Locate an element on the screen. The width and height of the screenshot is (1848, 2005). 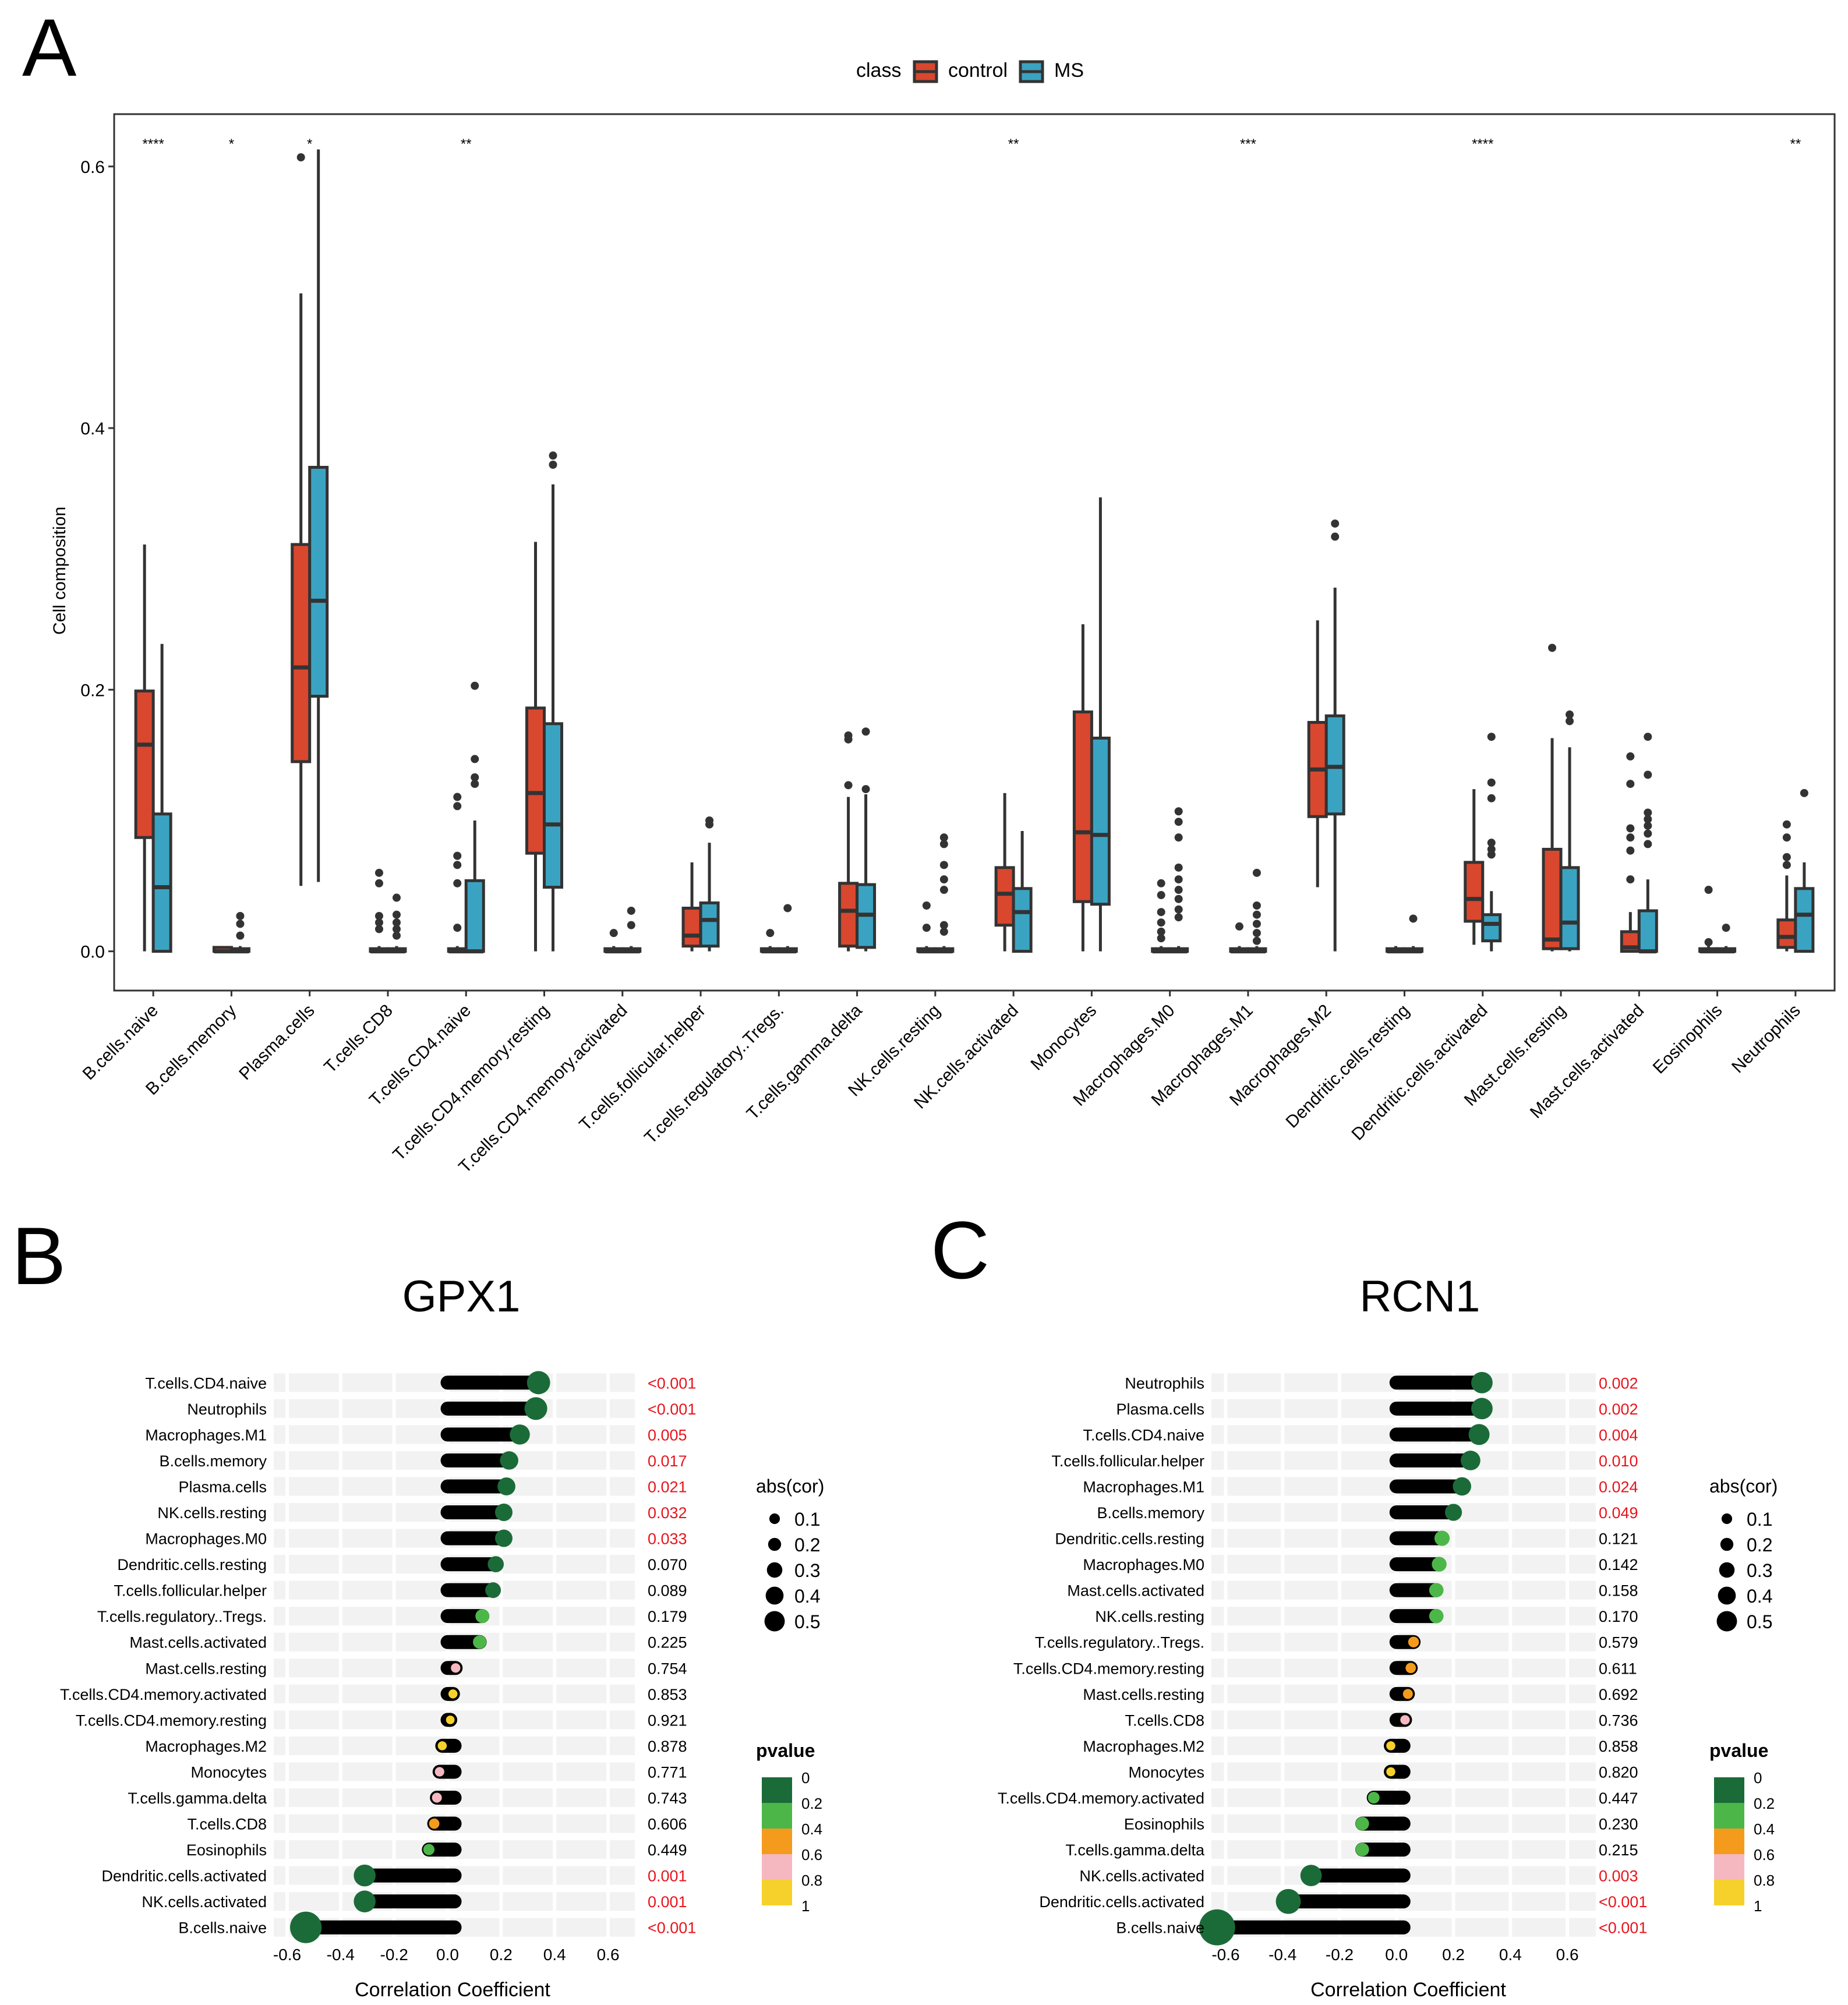
p-value-label: 0.170 is located at coordinates (1618, 1617).